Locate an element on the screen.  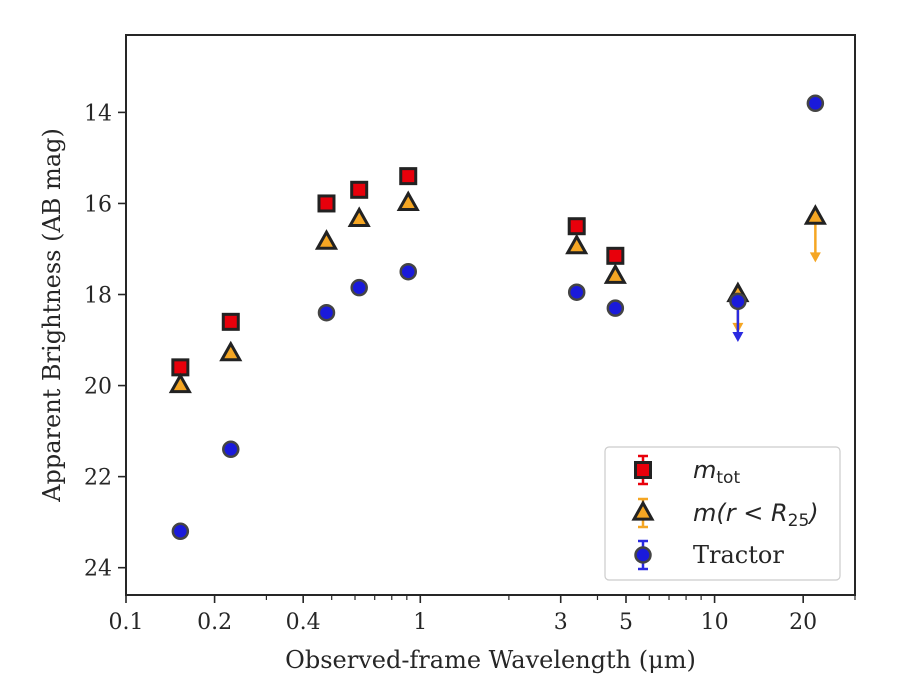
legend-label: mtot is located at coordinates (716, 472).